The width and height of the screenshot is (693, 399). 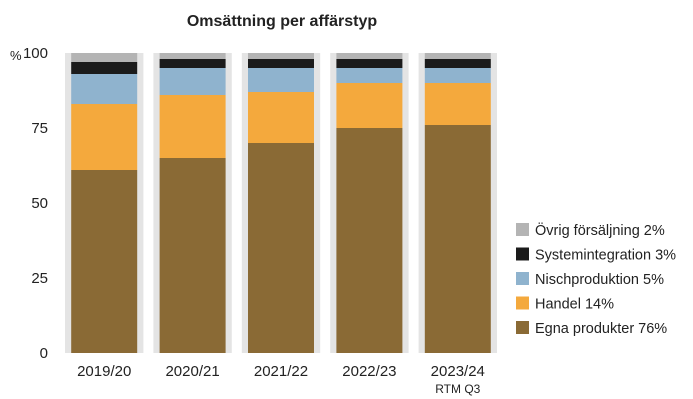 I want to click on x-tick-label: 2022/23, so click(x=369, y=371).